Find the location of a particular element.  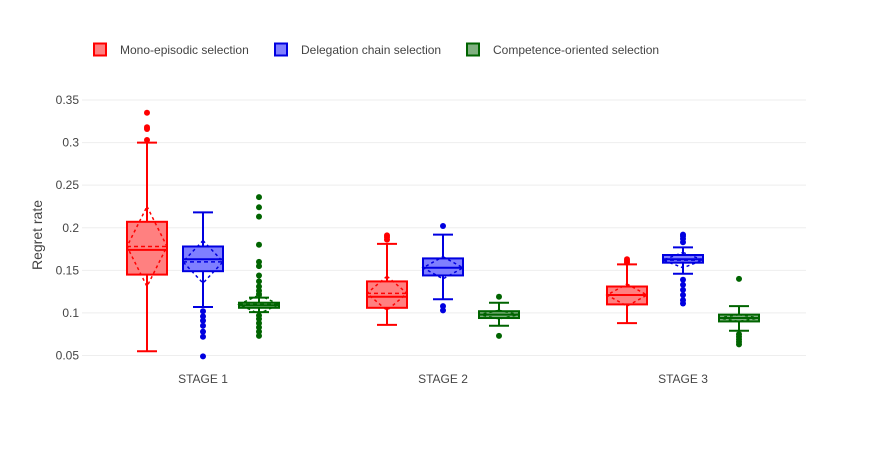

y-tick-label: 0.1 is located at coordinates (70, 313).